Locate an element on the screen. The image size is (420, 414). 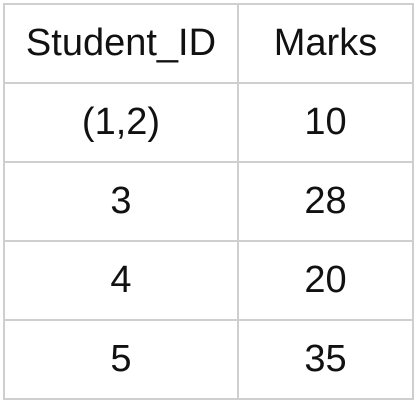
column-header-marks: Marks is located at coordinates (325, 43).